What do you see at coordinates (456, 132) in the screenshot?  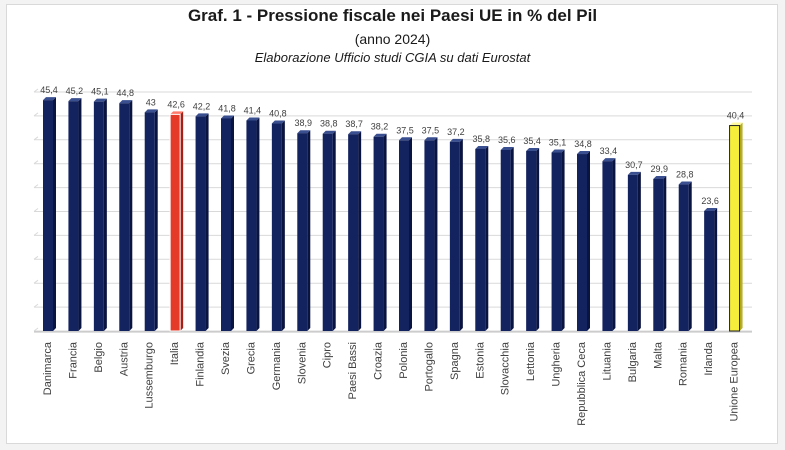 I see `value-label: 37,2` at bounding box center [456, 132].